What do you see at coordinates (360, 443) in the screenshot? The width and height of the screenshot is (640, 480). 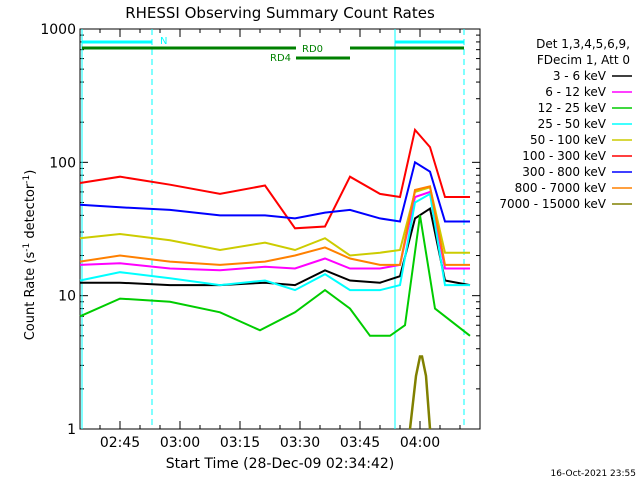 I see `x-tick-label: 03:45` at bounding box center [360, 443].